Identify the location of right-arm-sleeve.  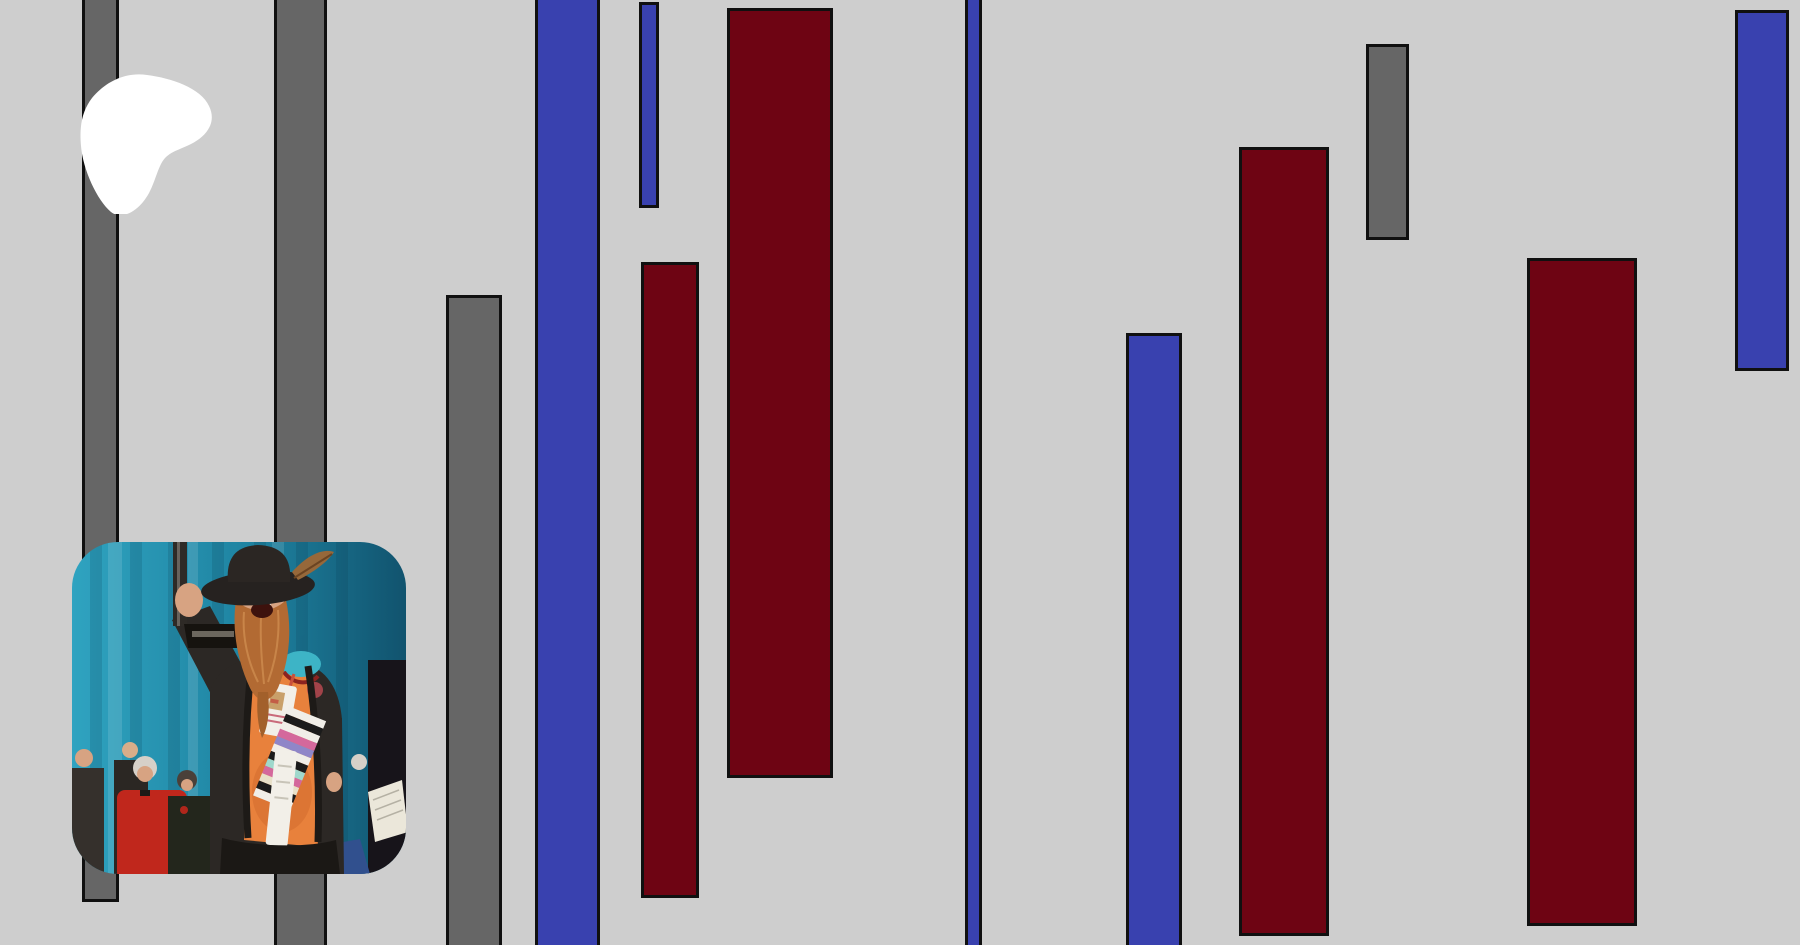
(330, 746).